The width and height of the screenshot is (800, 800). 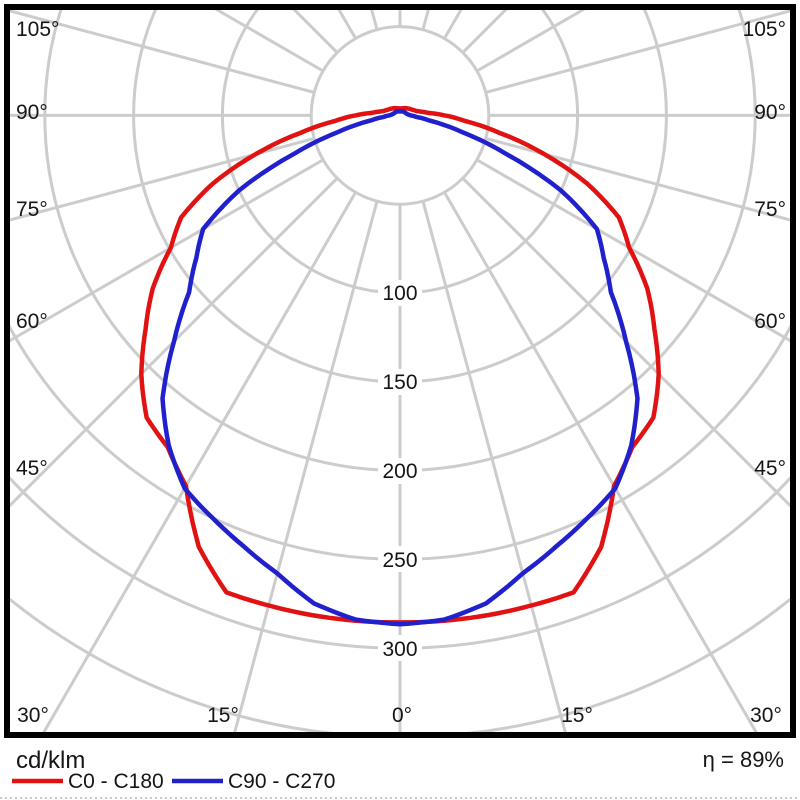 I want to click on ring-label-text: 100, so click(x=399, y=293).